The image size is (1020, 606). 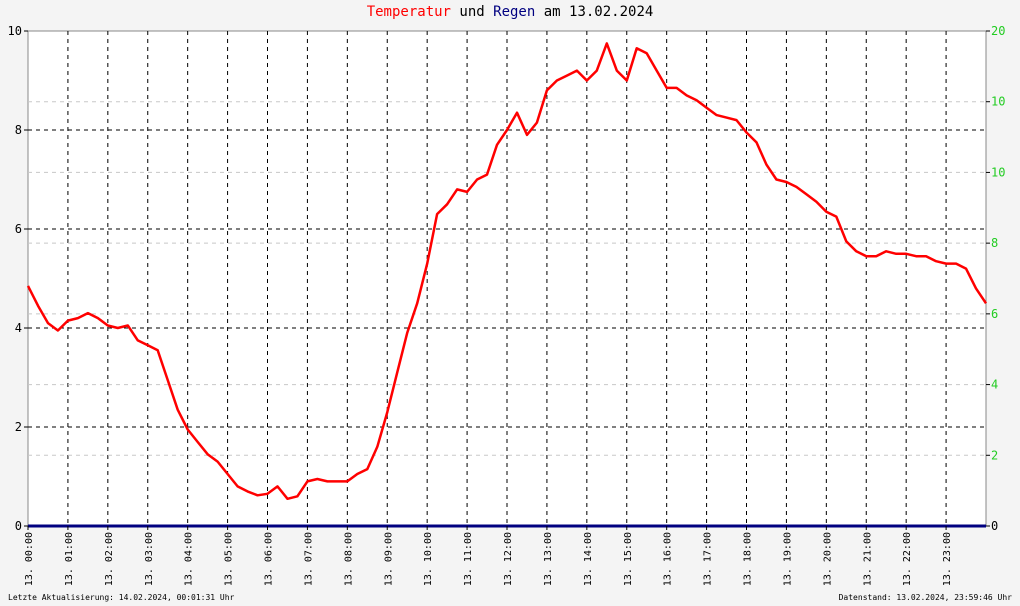 What do you see at coordinates (708, 559) in the screenshot?
I see `x-tick-label: 13. 17:00` at bounding box center [708, 559].